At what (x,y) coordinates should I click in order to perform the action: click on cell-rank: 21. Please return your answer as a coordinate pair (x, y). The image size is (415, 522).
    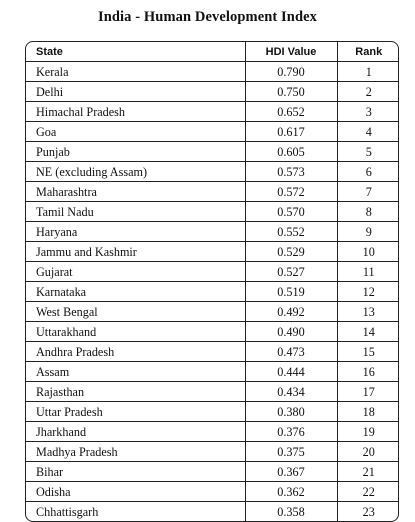
    Looking at the image, I should click on (367, 471).